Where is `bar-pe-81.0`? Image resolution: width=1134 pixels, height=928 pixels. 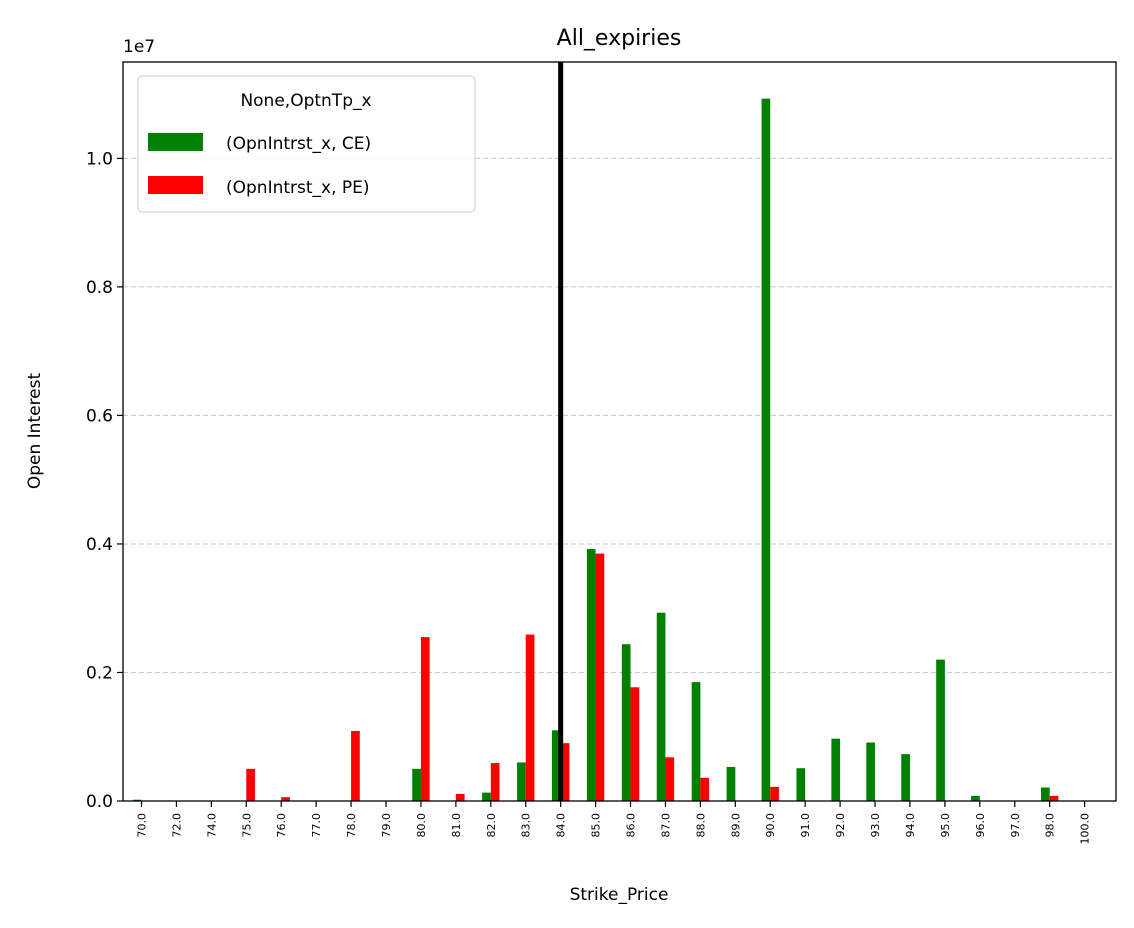
bar-pe-81.0 is located at coordinates (460, 797).